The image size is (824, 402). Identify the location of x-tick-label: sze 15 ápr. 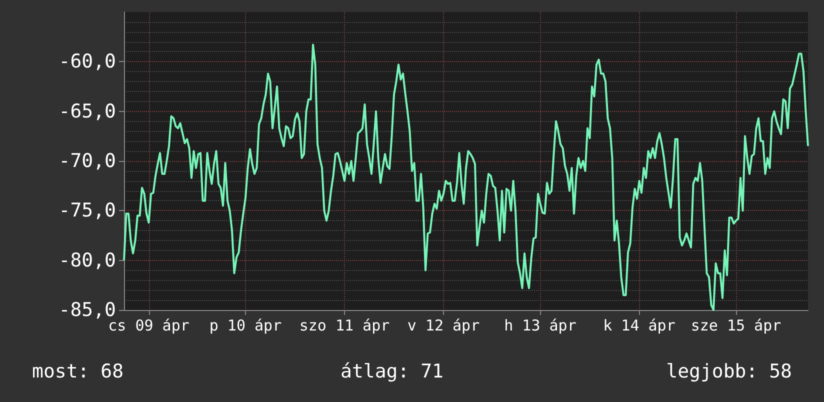
(736, 325).